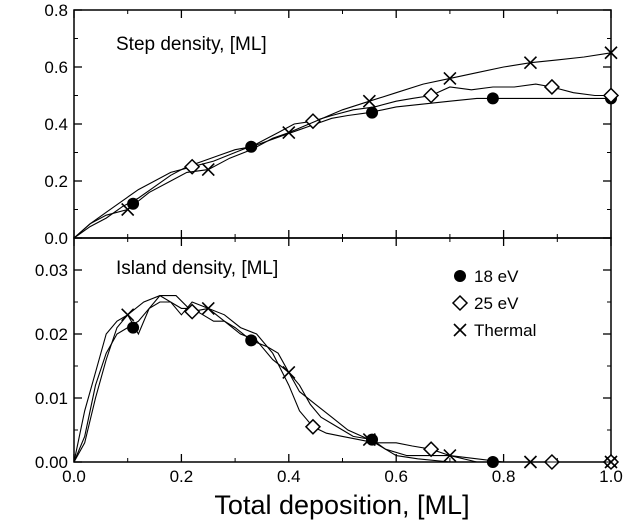  I want to click on x-tick-label: 1.0, so click(611, 476).